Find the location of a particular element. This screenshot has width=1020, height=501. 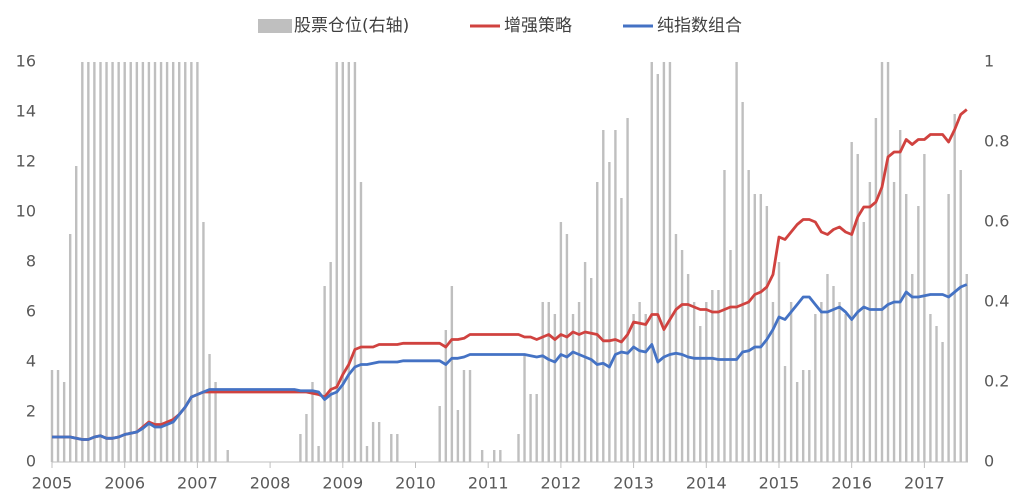

legend-label: 增强策略 is located at coordinates (538, 26).